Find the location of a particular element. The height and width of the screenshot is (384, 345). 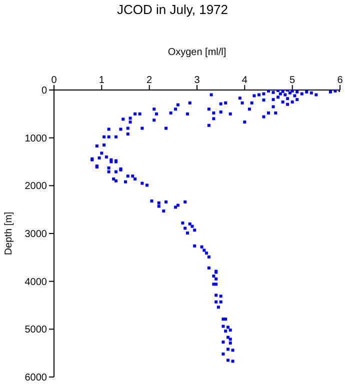

x-tick-label: 3 is located at coordinates (197, 80).